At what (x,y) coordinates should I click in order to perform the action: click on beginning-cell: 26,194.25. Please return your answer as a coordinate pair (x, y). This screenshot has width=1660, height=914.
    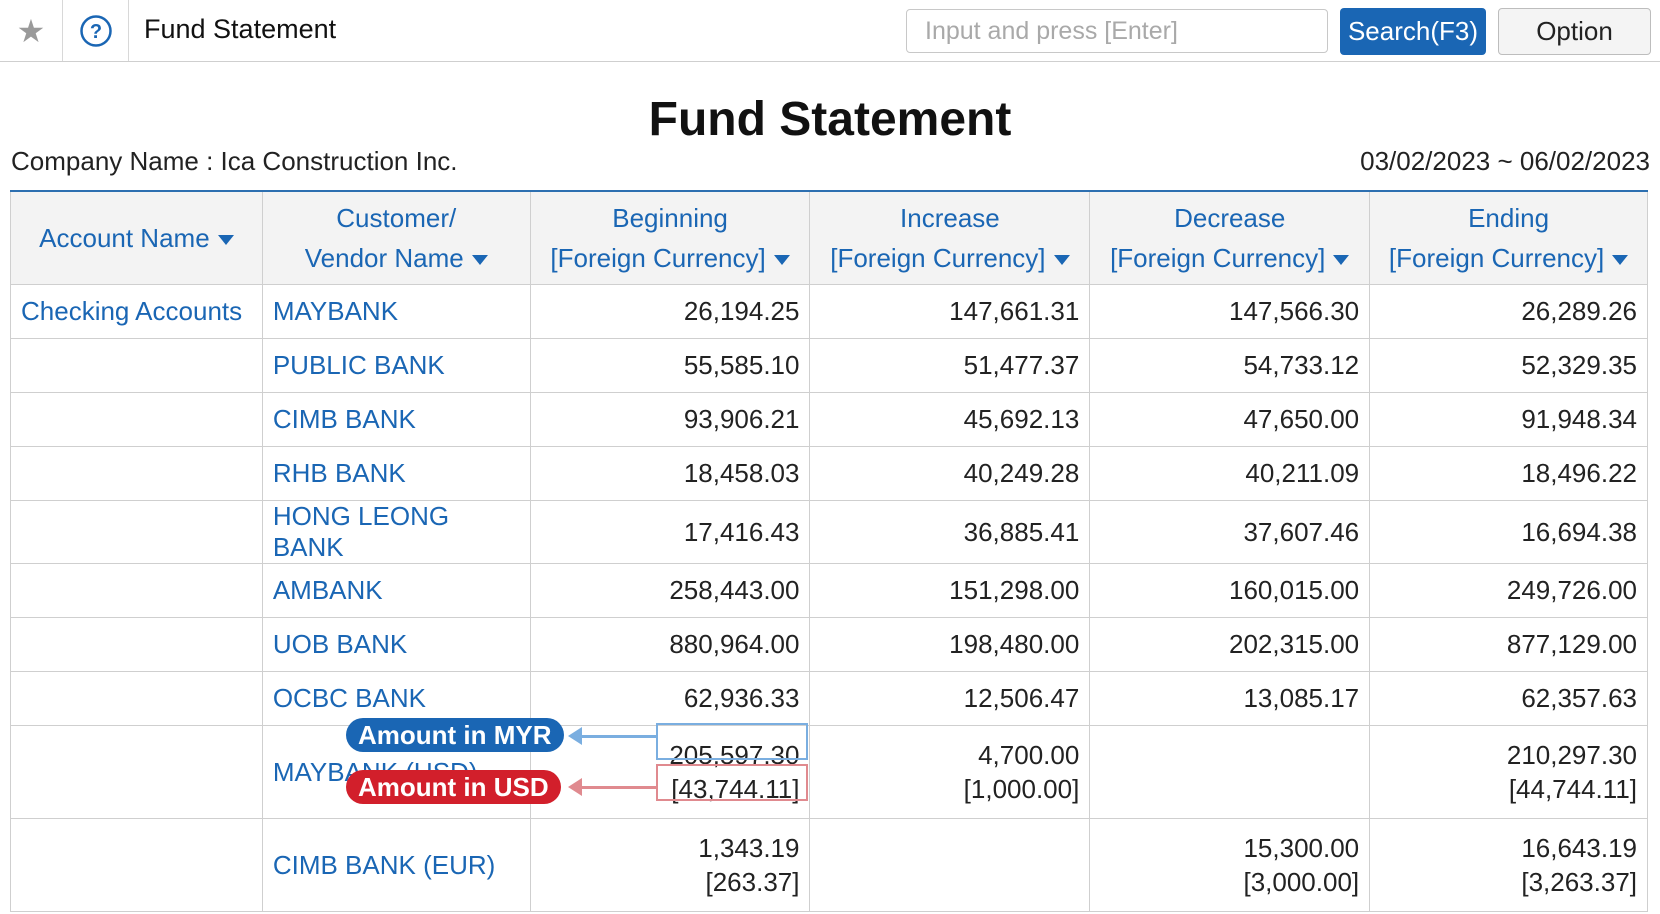
    Looking at the image, I should click on (670, 311).